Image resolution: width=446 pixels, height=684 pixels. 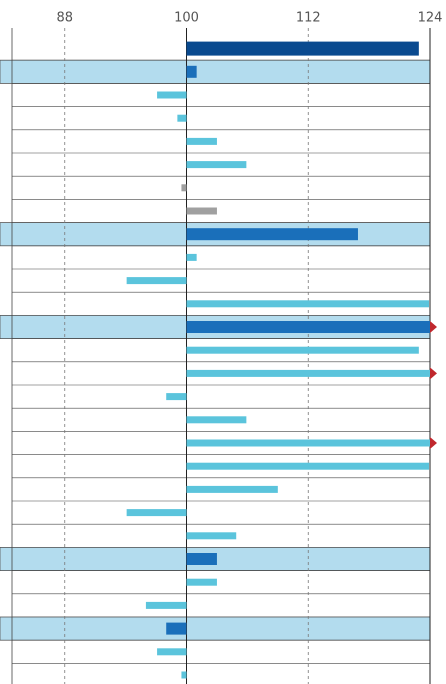 I want to click on x-tick-label: 124, so click(x=430, y=18).